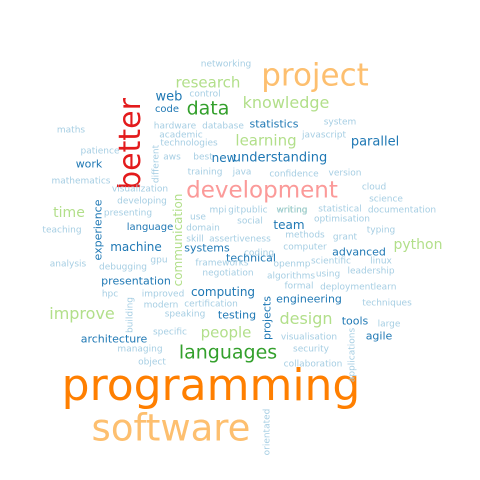 This screenshot has width=480, height=480. I want to click on word-applications: applications, so click(352, 355).